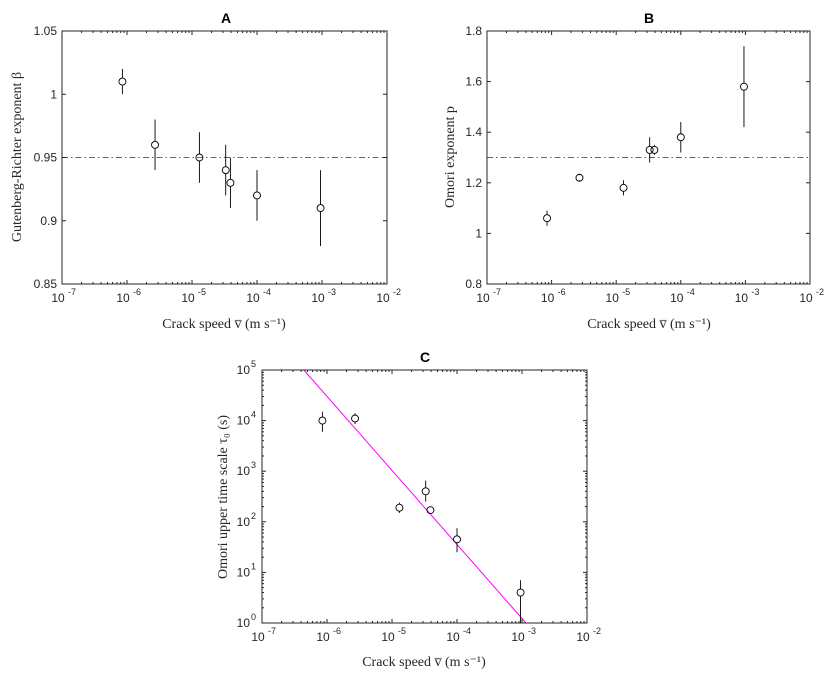 Image resolution: width=830 pixels, height=675 pixels. Describe the element at coordinates (46, 284) in the screenshot. I see `y-tick-label: 0.85` at that location.